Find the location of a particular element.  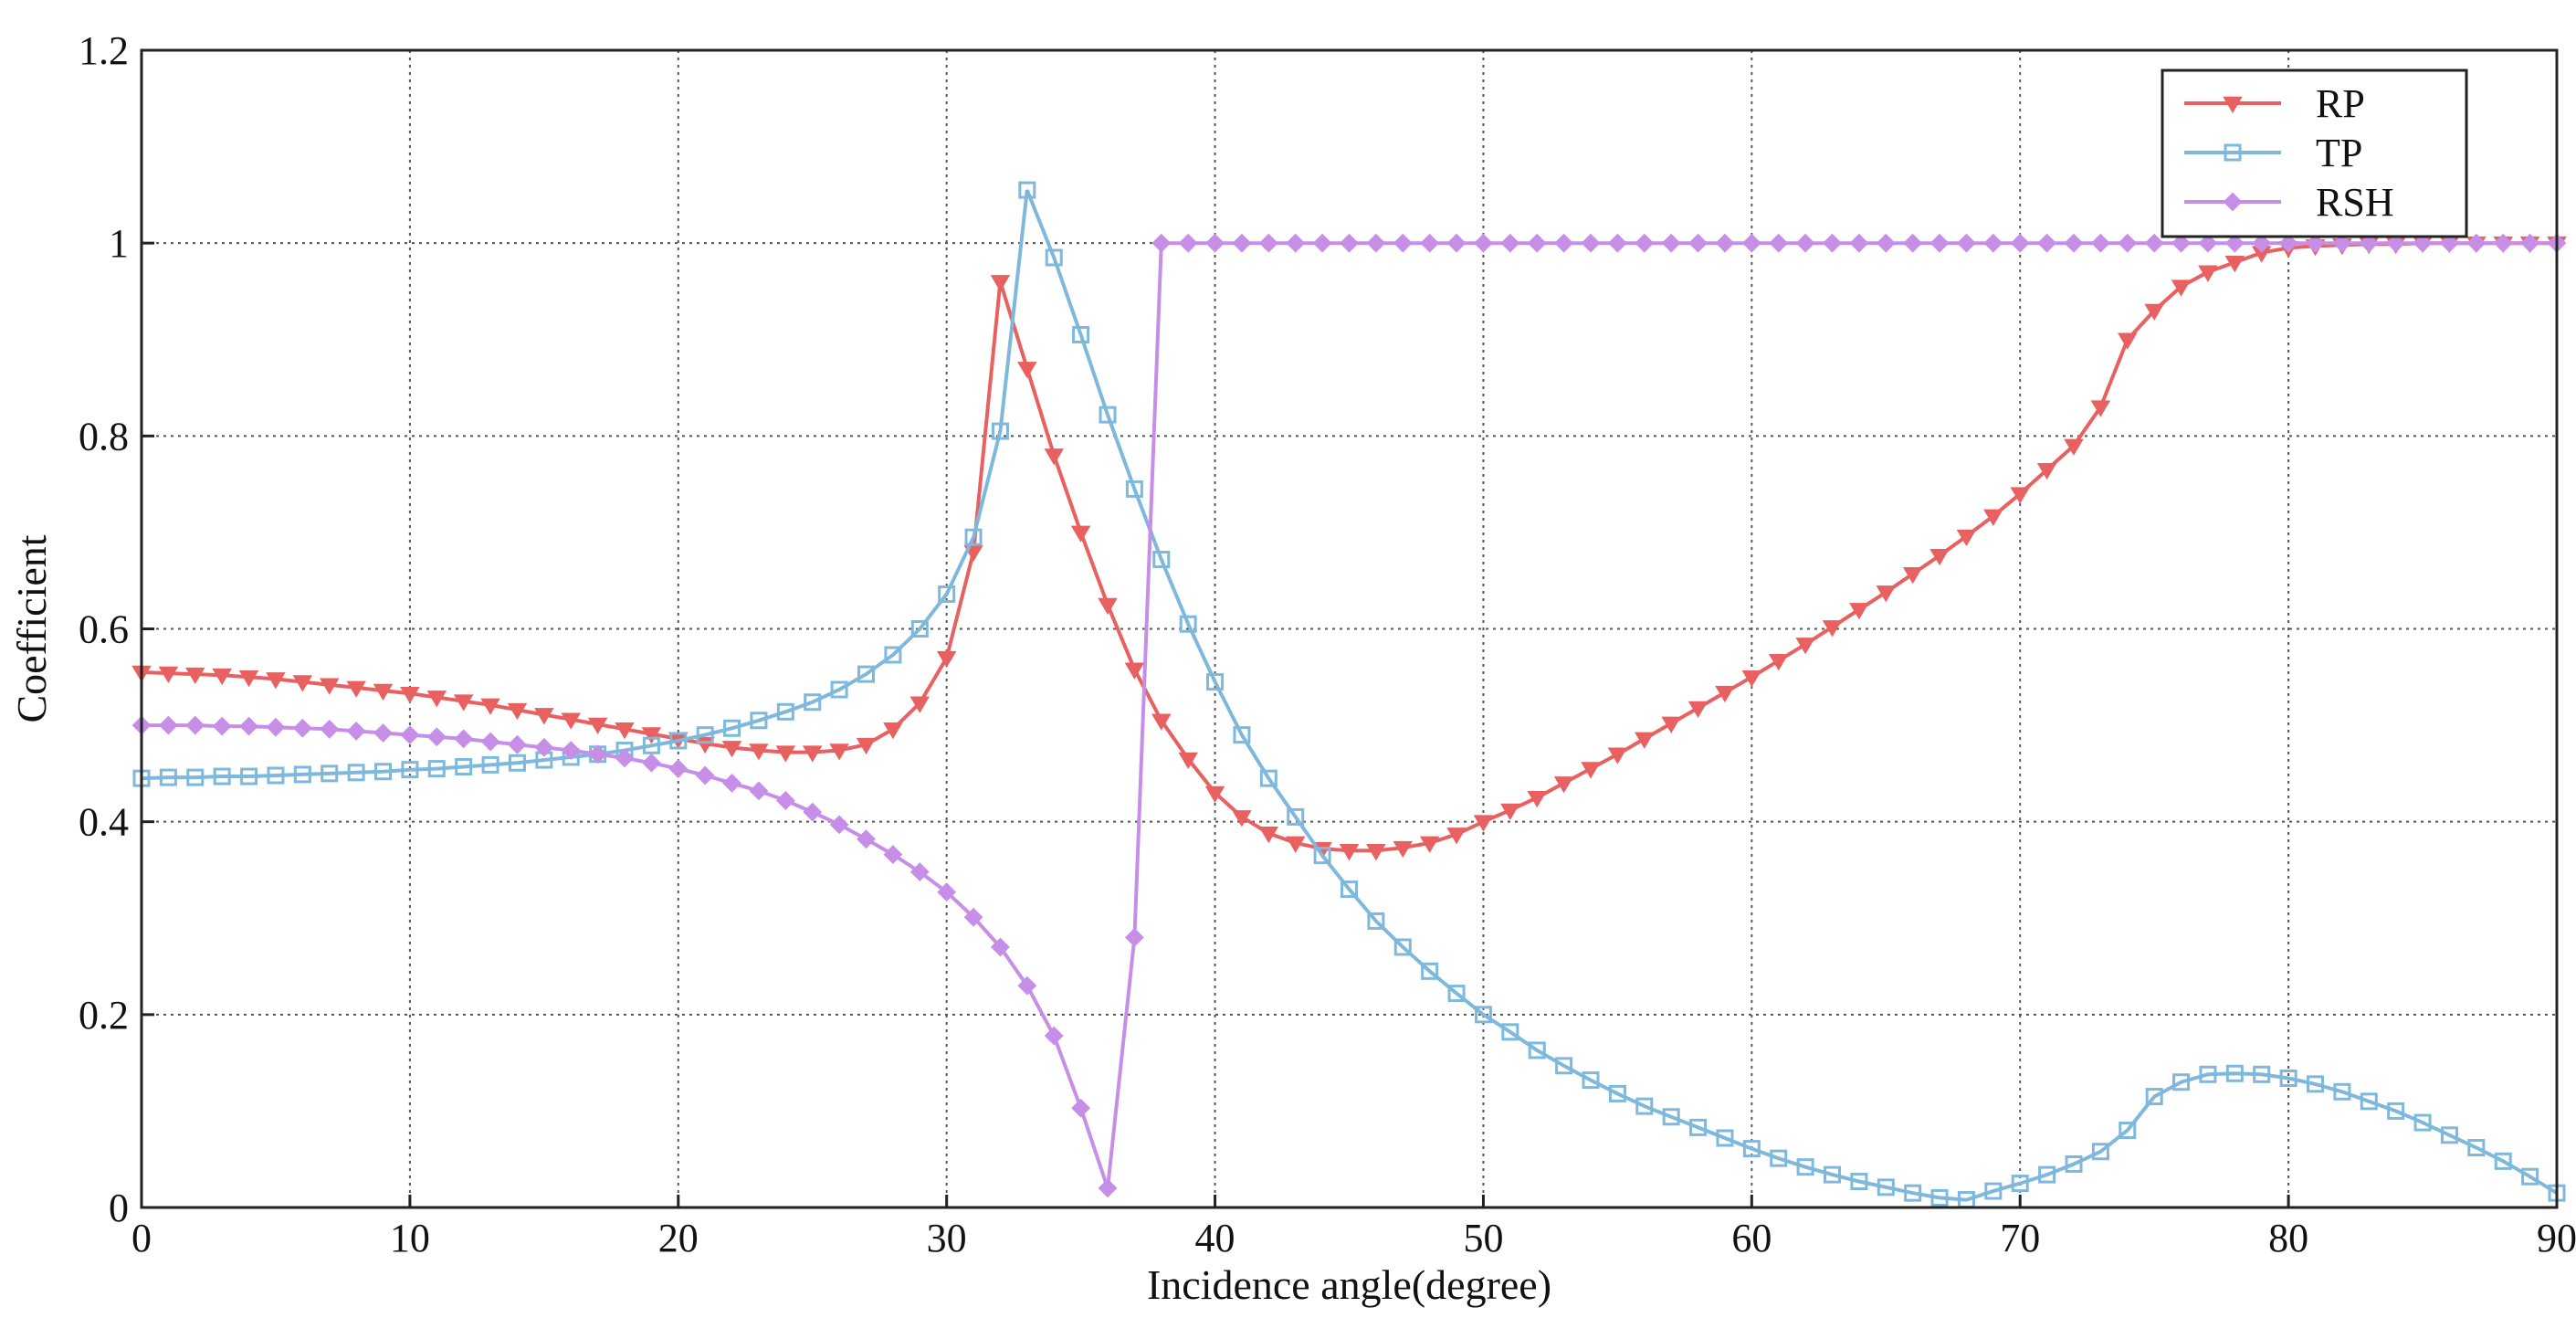

x-tick-label: 40 is located at coordinates (1215, 1238).